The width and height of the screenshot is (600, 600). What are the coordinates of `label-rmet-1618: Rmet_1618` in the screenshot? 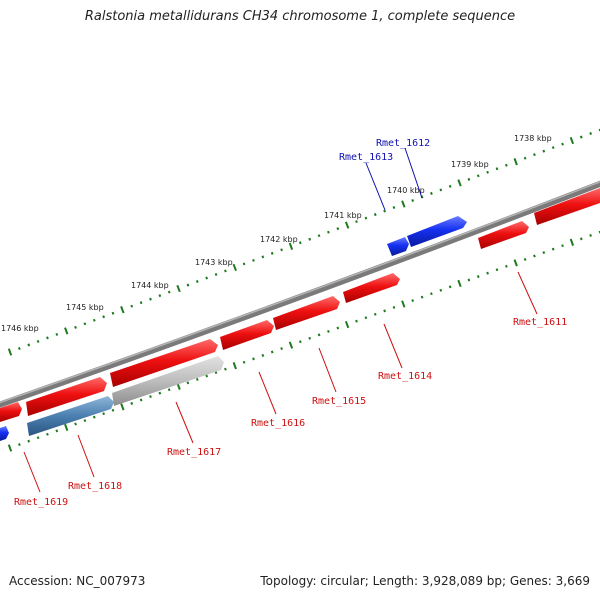 It's located at (95, 486).